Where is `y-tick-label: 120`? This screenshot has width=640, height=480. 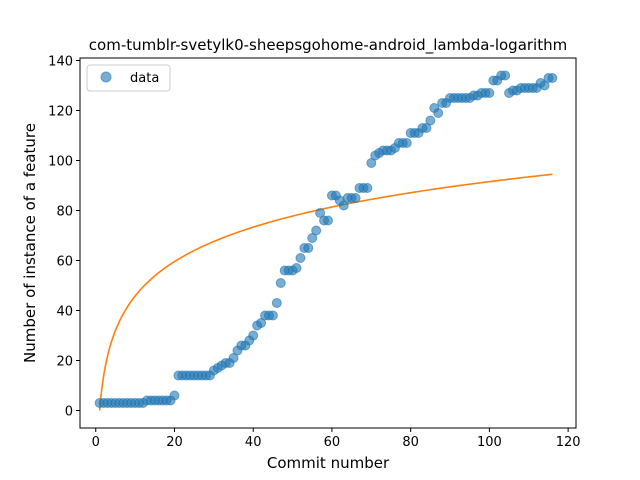
y-tick-label: 120 is located at coordinates (60, 112).